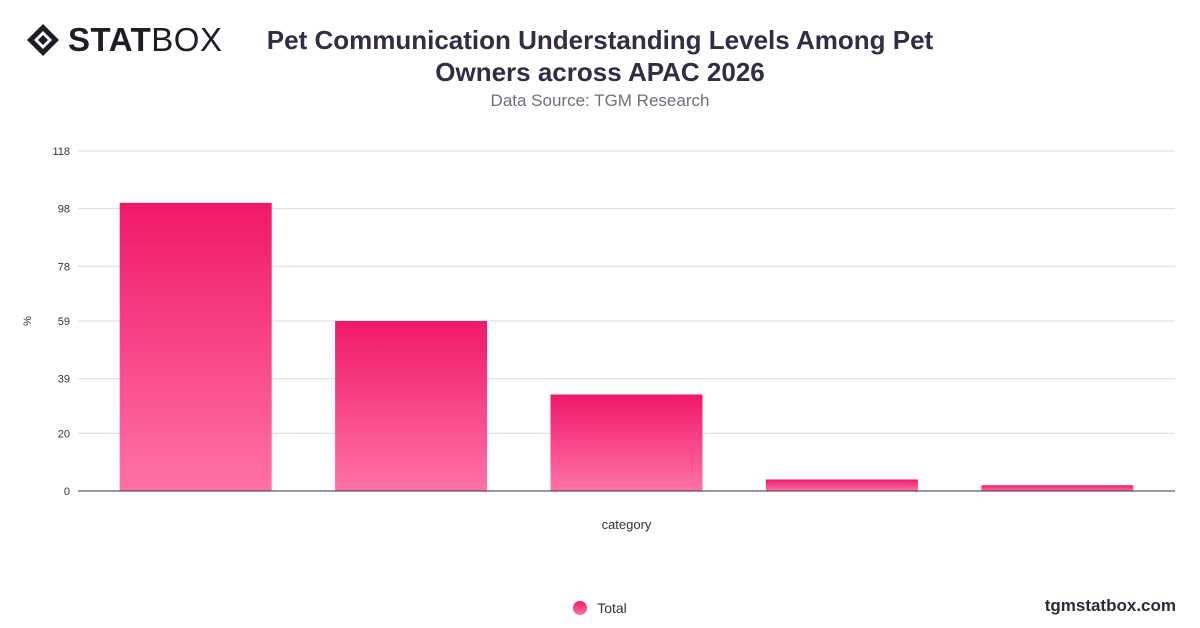  What do you see at coordinates (61, 152) in the screenshot?
I see `y-tick-label: 118` at bounding box center [61, 152].